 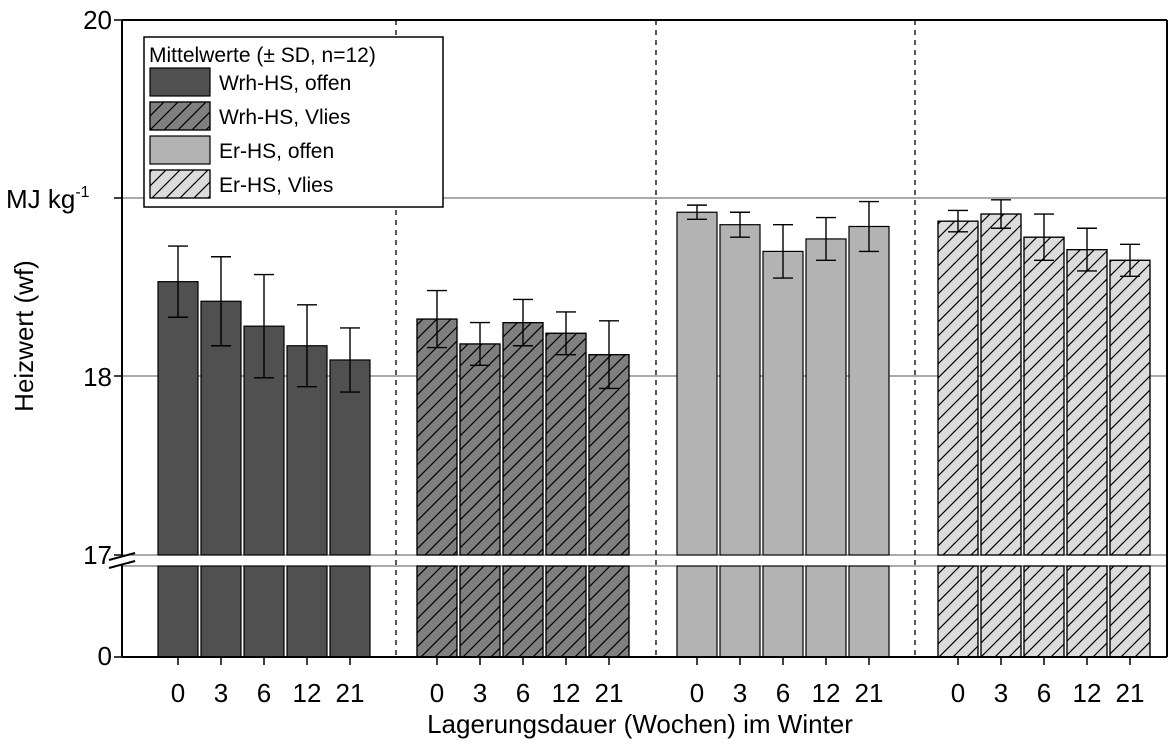 I want to click on series-1-xtick-label-3: 3, so click(x=221, y=693).